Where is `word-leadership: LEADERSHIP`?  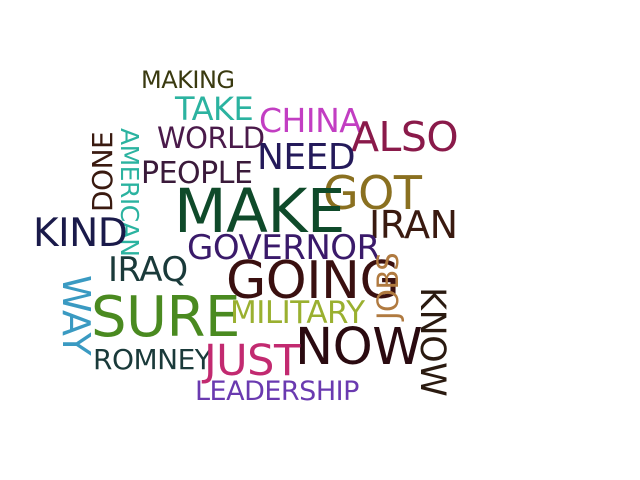
word-leadership: LEADERSHIP is located at coordinates (277, 391).